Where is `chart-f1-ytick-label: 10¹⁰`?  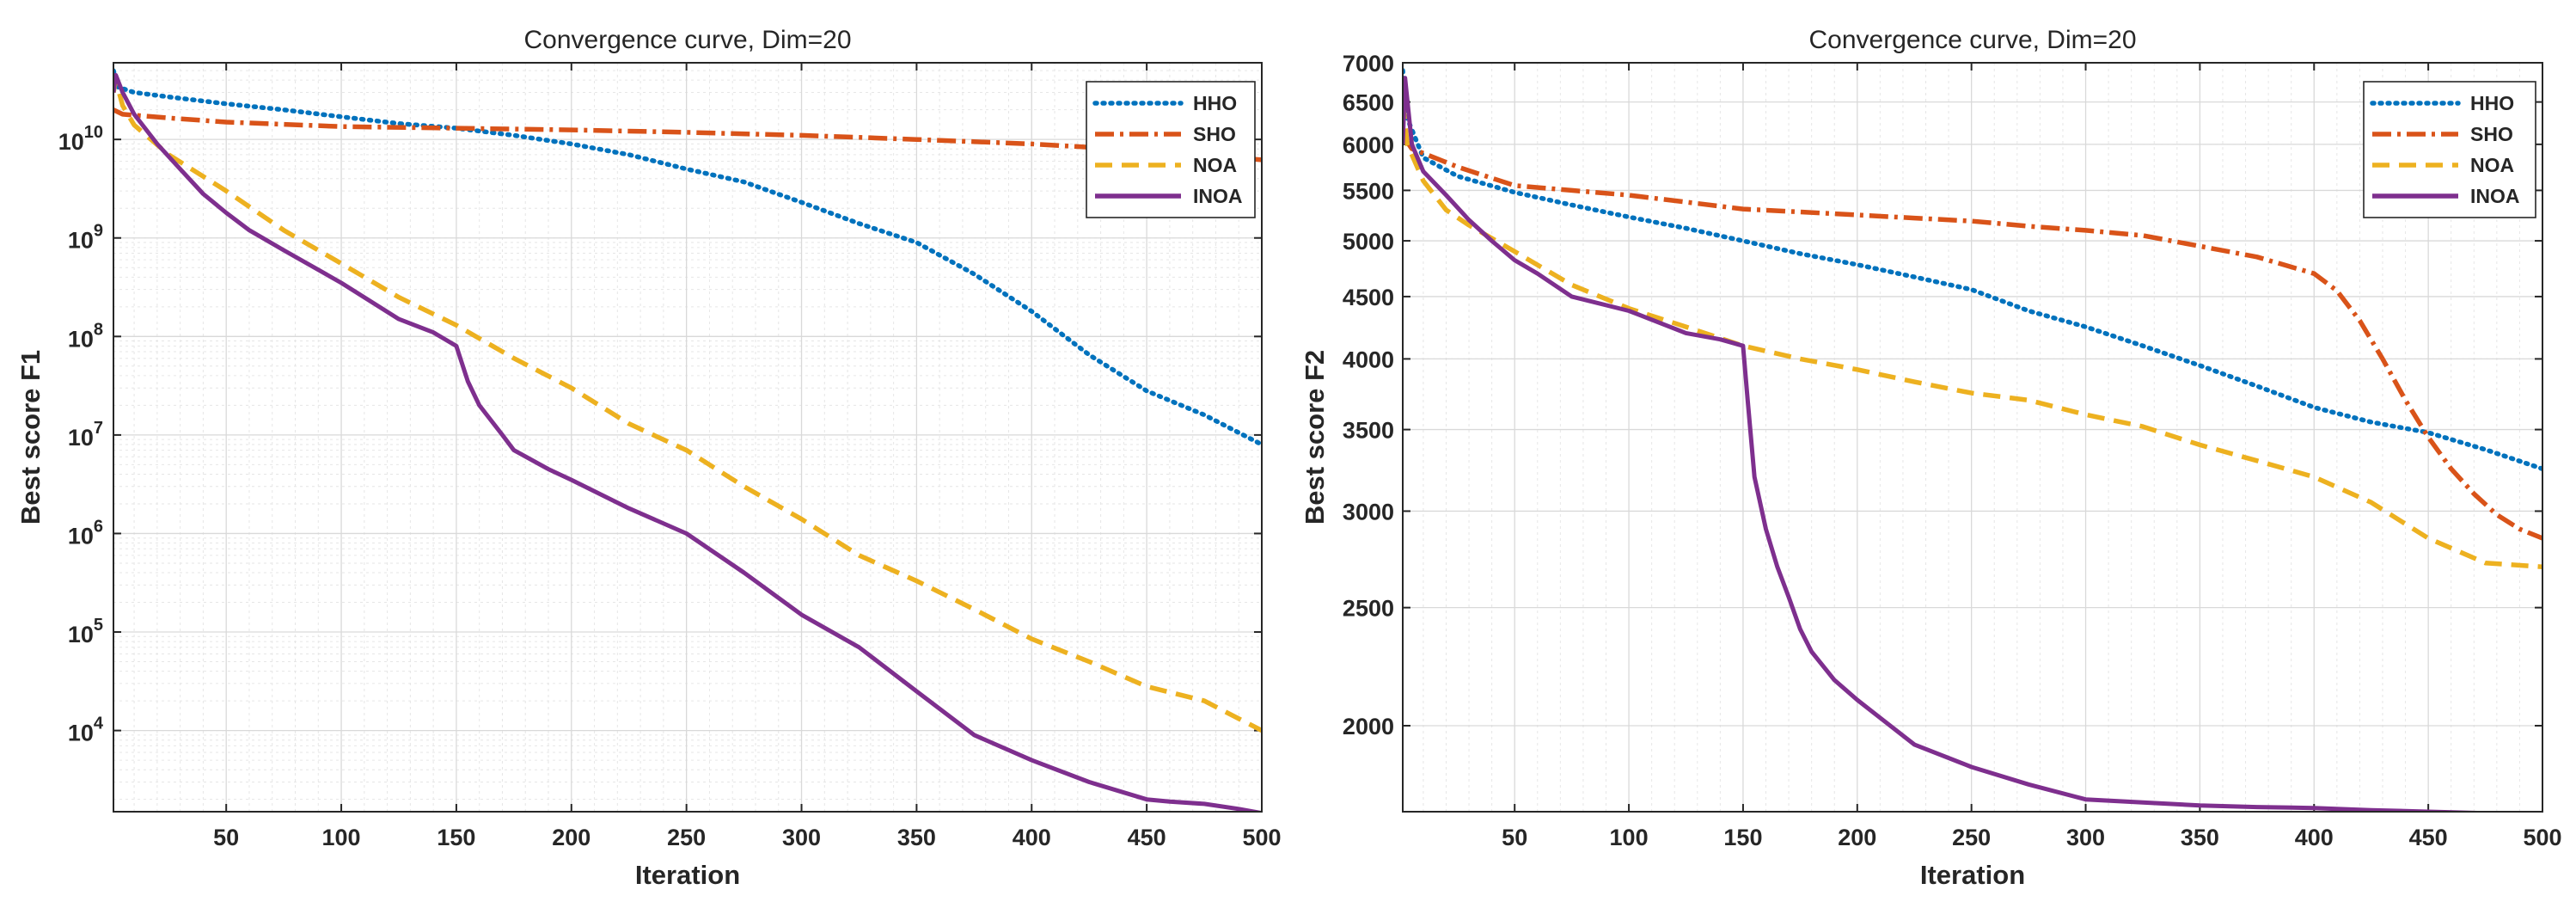
chart-f1-ytick-label: 10¹⁰ is located at coordinates (80, 139).